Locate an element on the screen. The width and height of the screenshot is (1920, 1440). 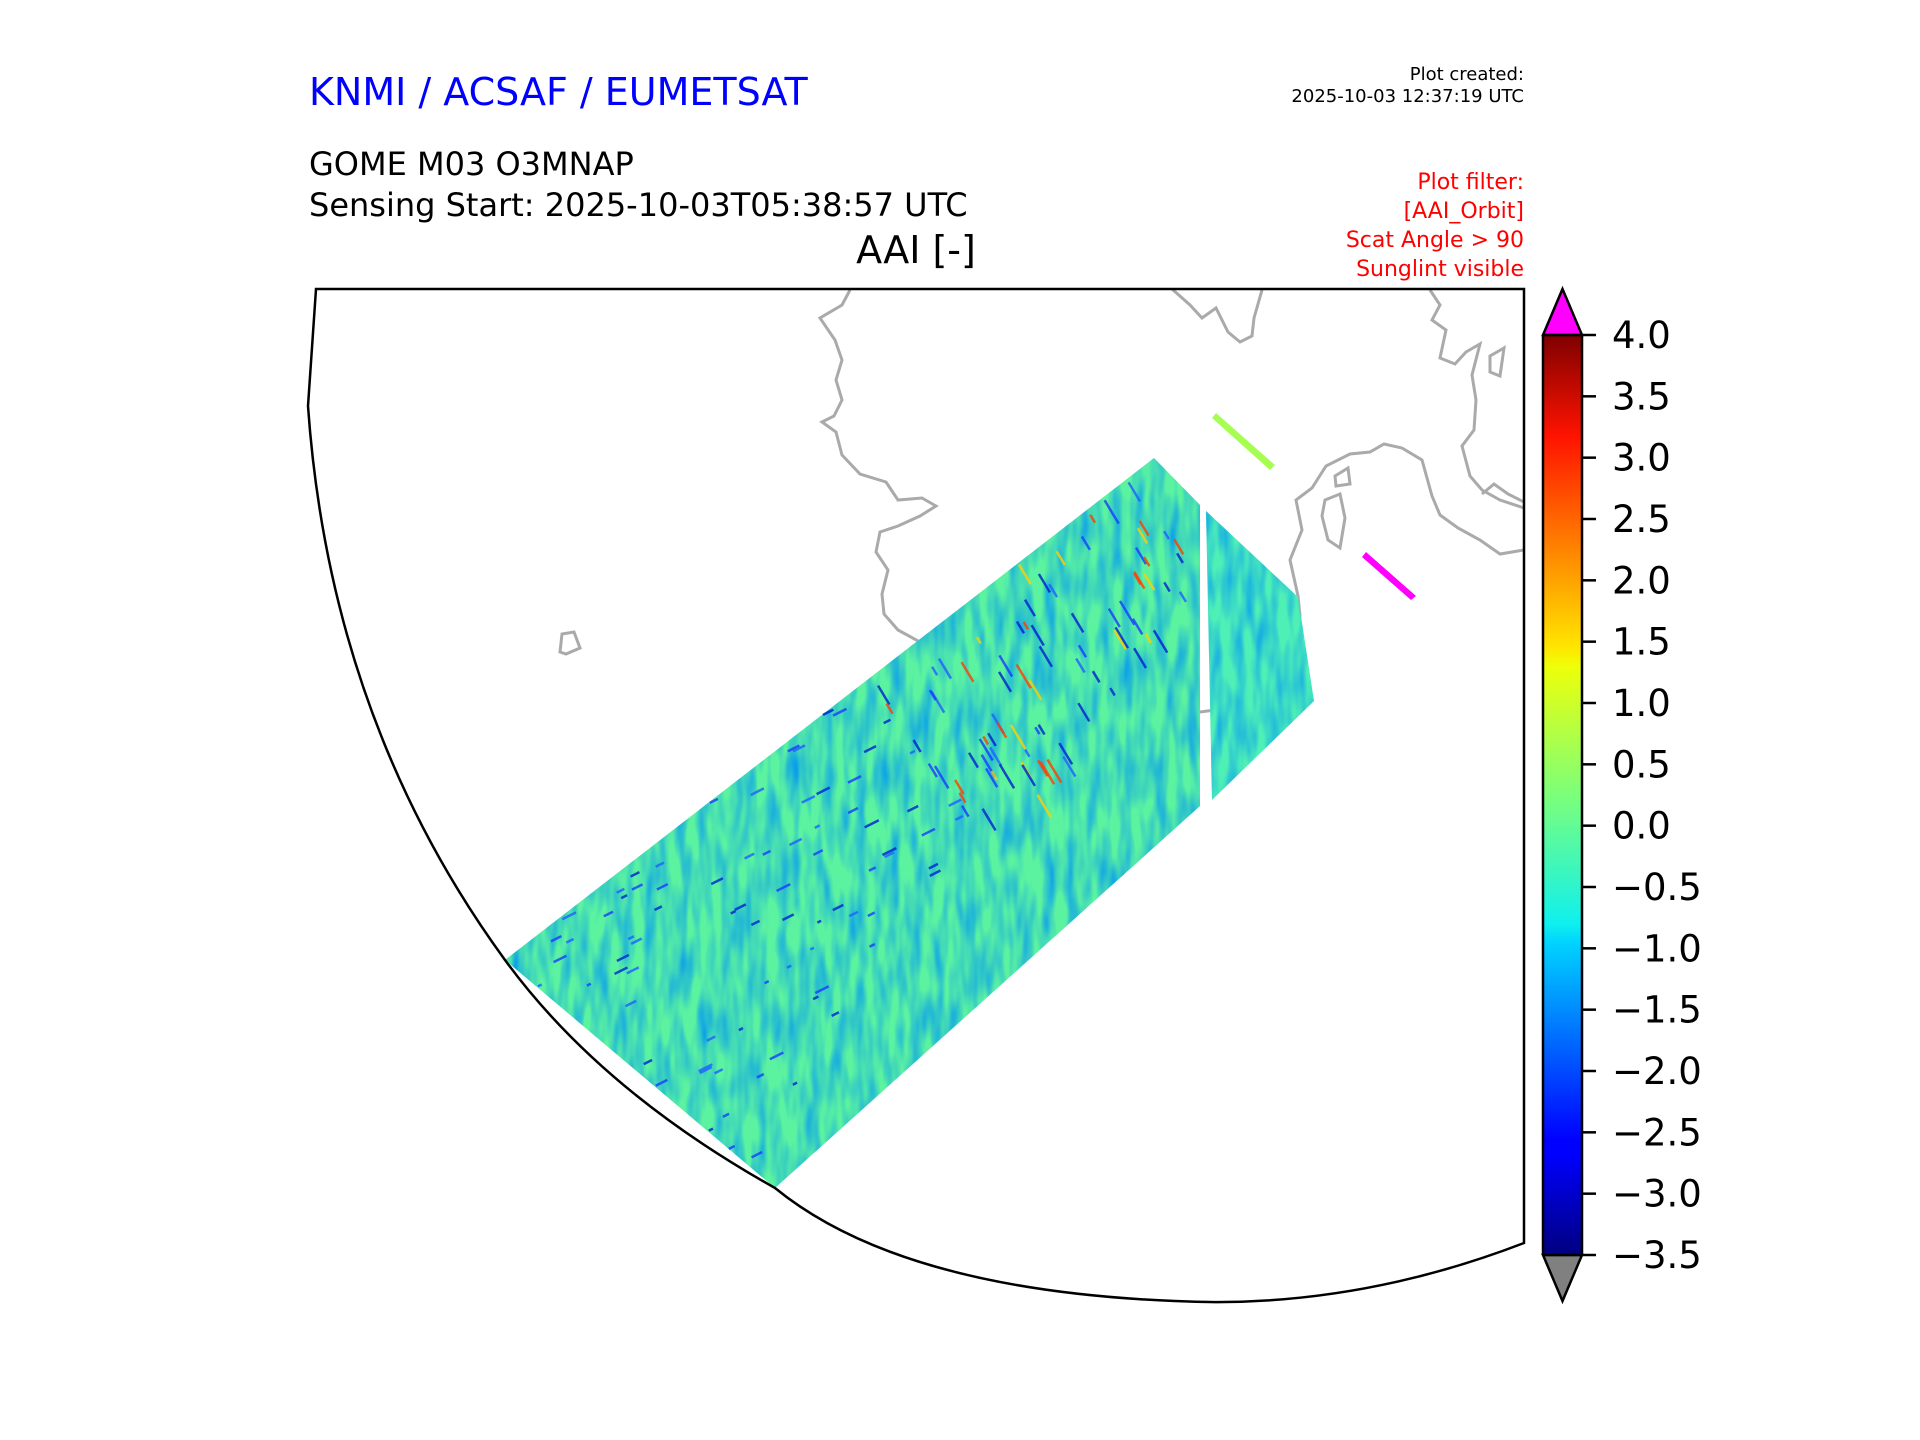
colorbar-tick-label: −1.5 is located at coordinates (1657, 1010).